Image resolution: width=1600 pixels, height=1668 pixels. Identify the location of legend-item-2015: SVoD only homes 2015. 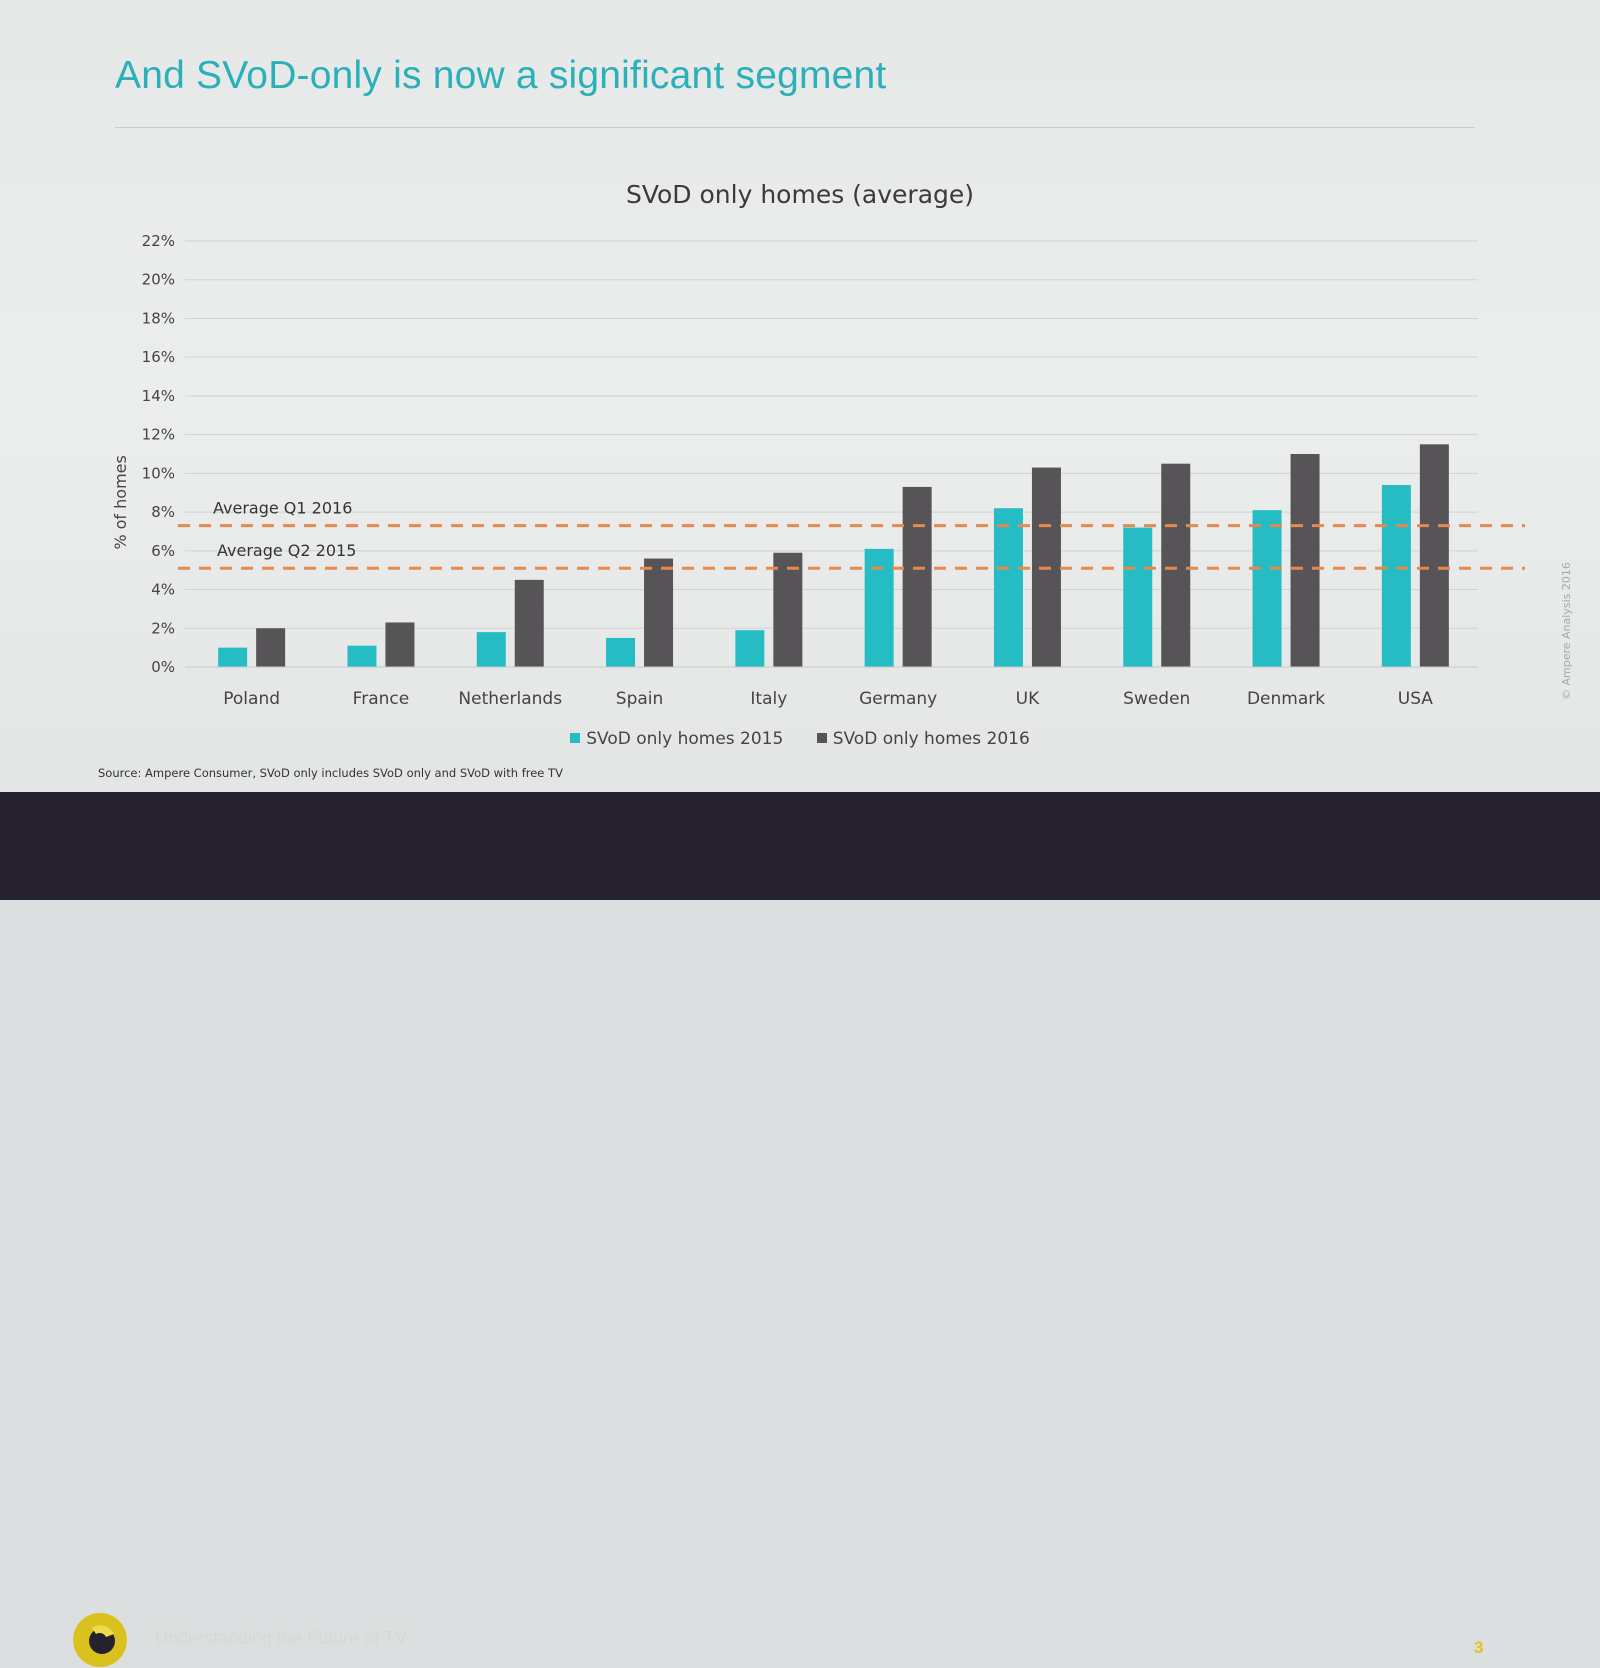
(676, 739).